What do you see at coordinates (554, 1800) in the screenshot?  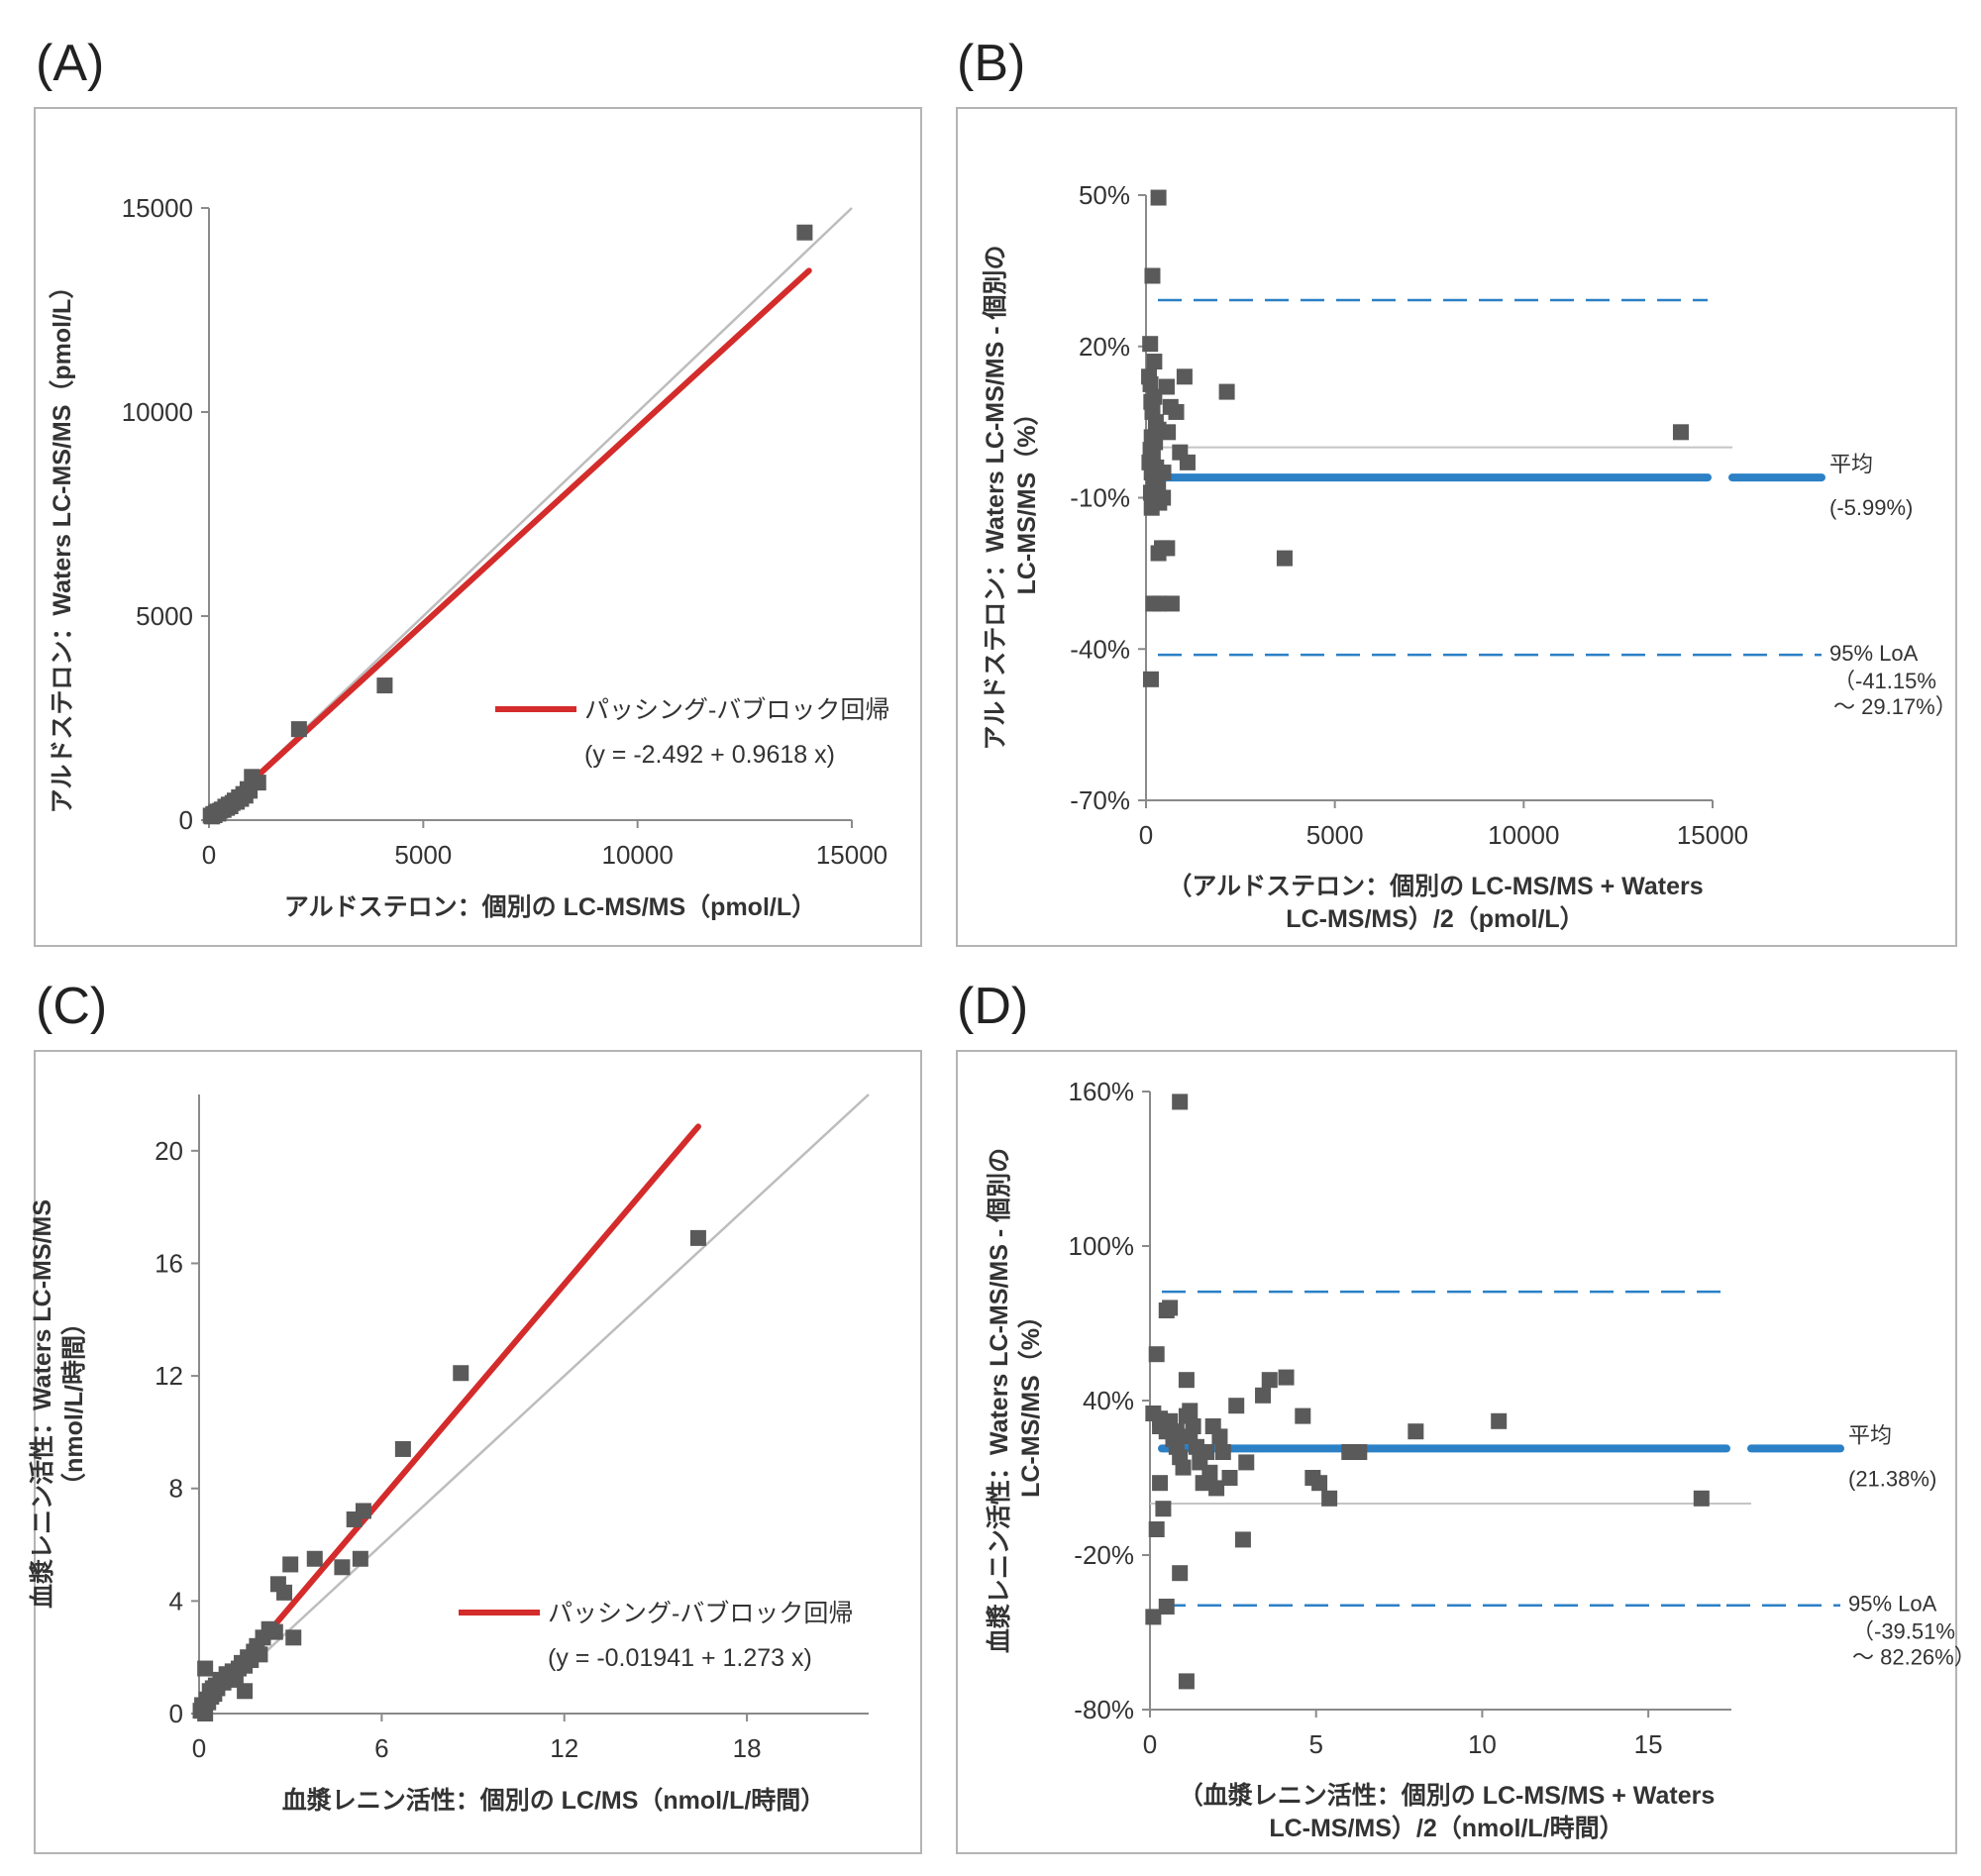 I see `panel-c-x-axis-label: 血漿レニン活性：個別の LC/MS（nmol/L/時間）` at bounding box center [554, 1800].